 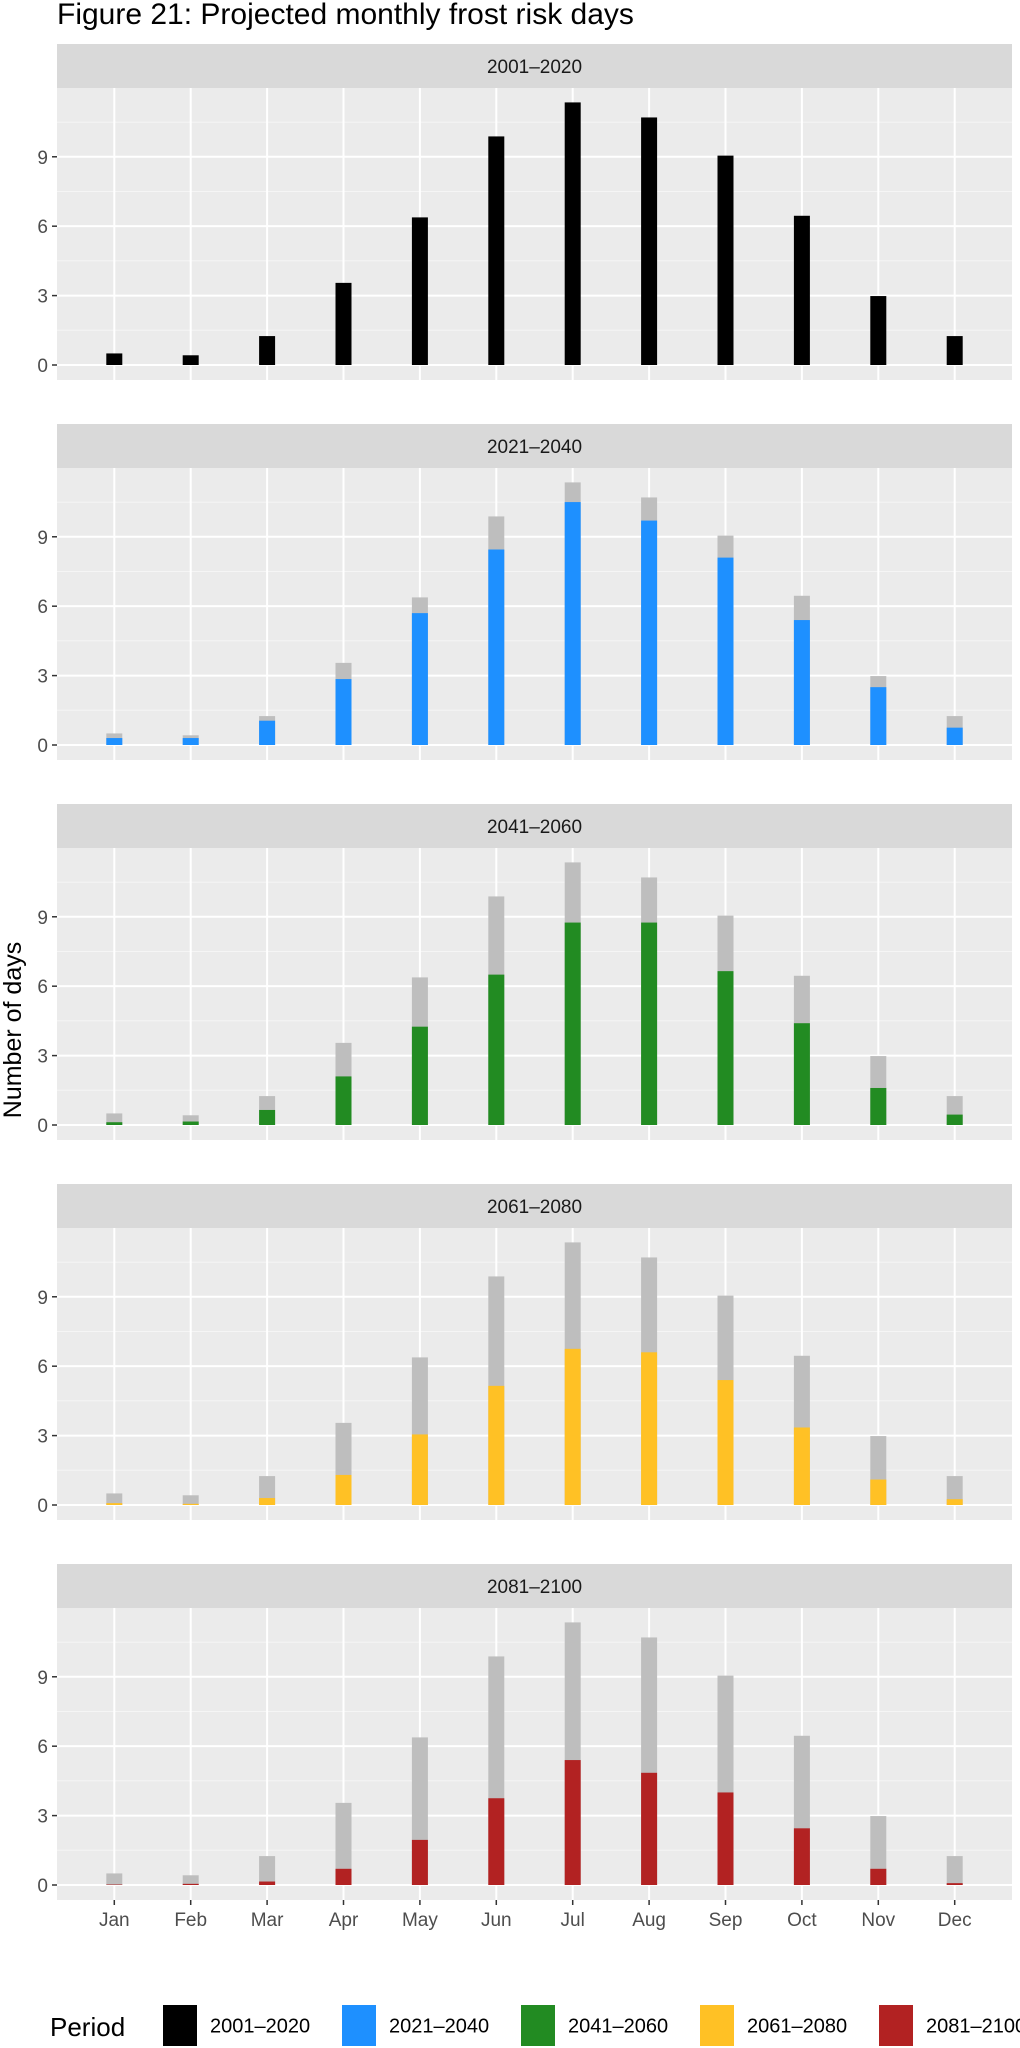 I want to click on y-axis-label: Number of days, so click(x=13, y=1030).